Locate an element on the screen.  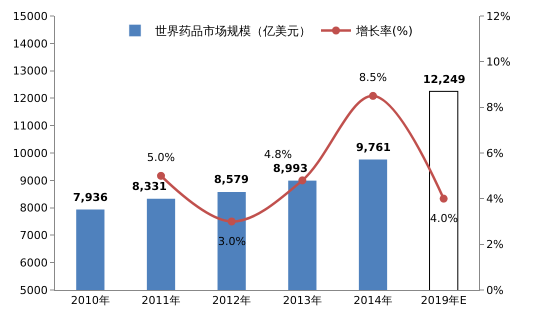
y2-tick-label: 10% is located at coordinates (498, 62).